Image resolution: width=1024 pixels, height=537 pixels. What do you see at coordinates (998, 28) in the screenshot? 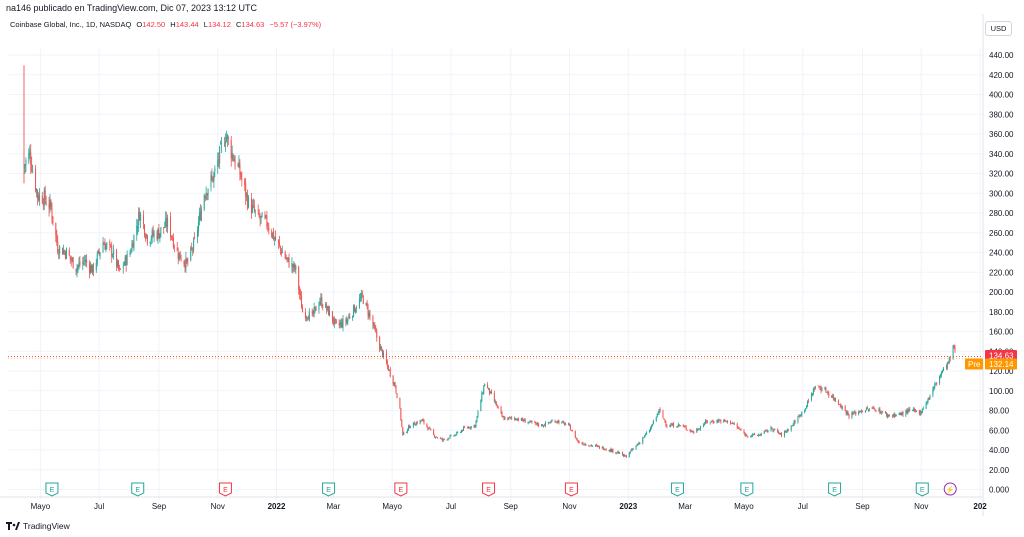
I see `currency-button: USD` at bounding box center [998, 28].